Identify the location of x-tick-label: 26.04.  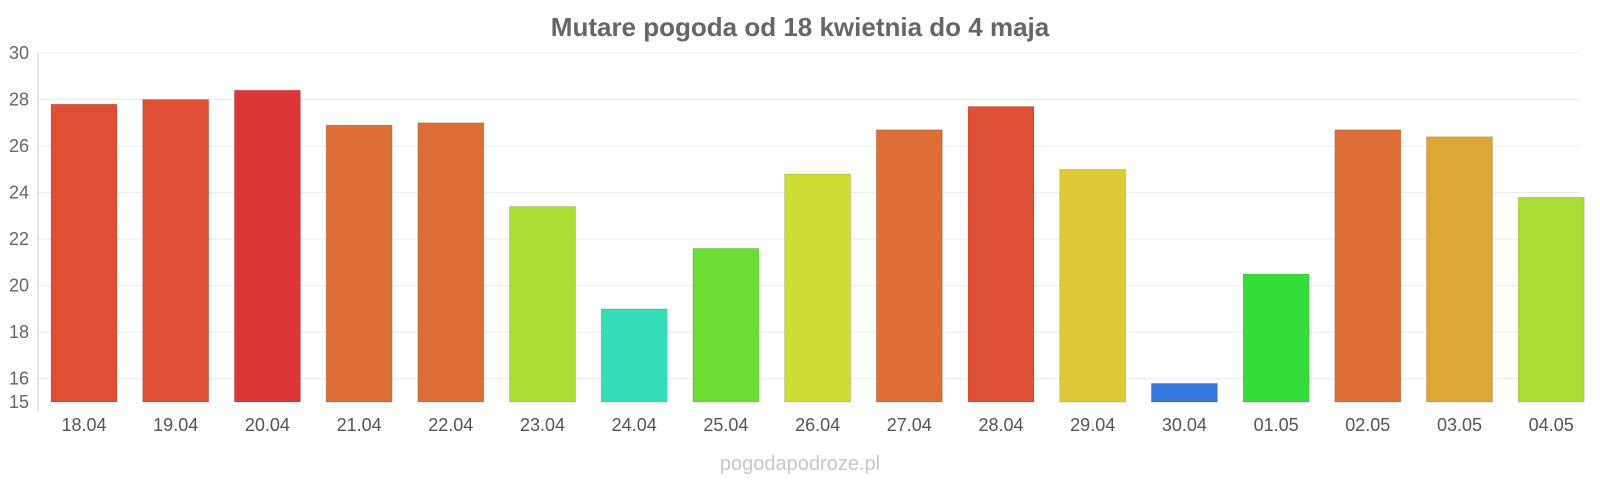
(817, 425).